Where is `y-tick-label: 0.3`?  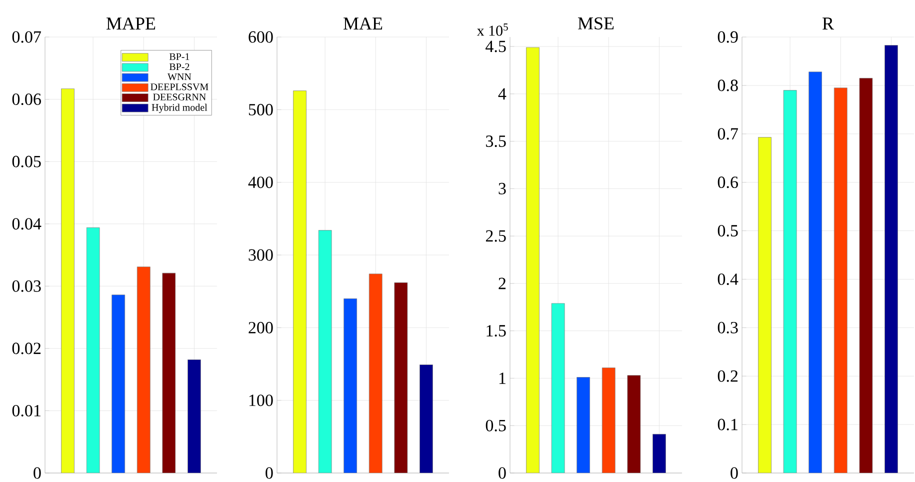 y-tick-label: 0.3 is located at coordinates (728, 328).